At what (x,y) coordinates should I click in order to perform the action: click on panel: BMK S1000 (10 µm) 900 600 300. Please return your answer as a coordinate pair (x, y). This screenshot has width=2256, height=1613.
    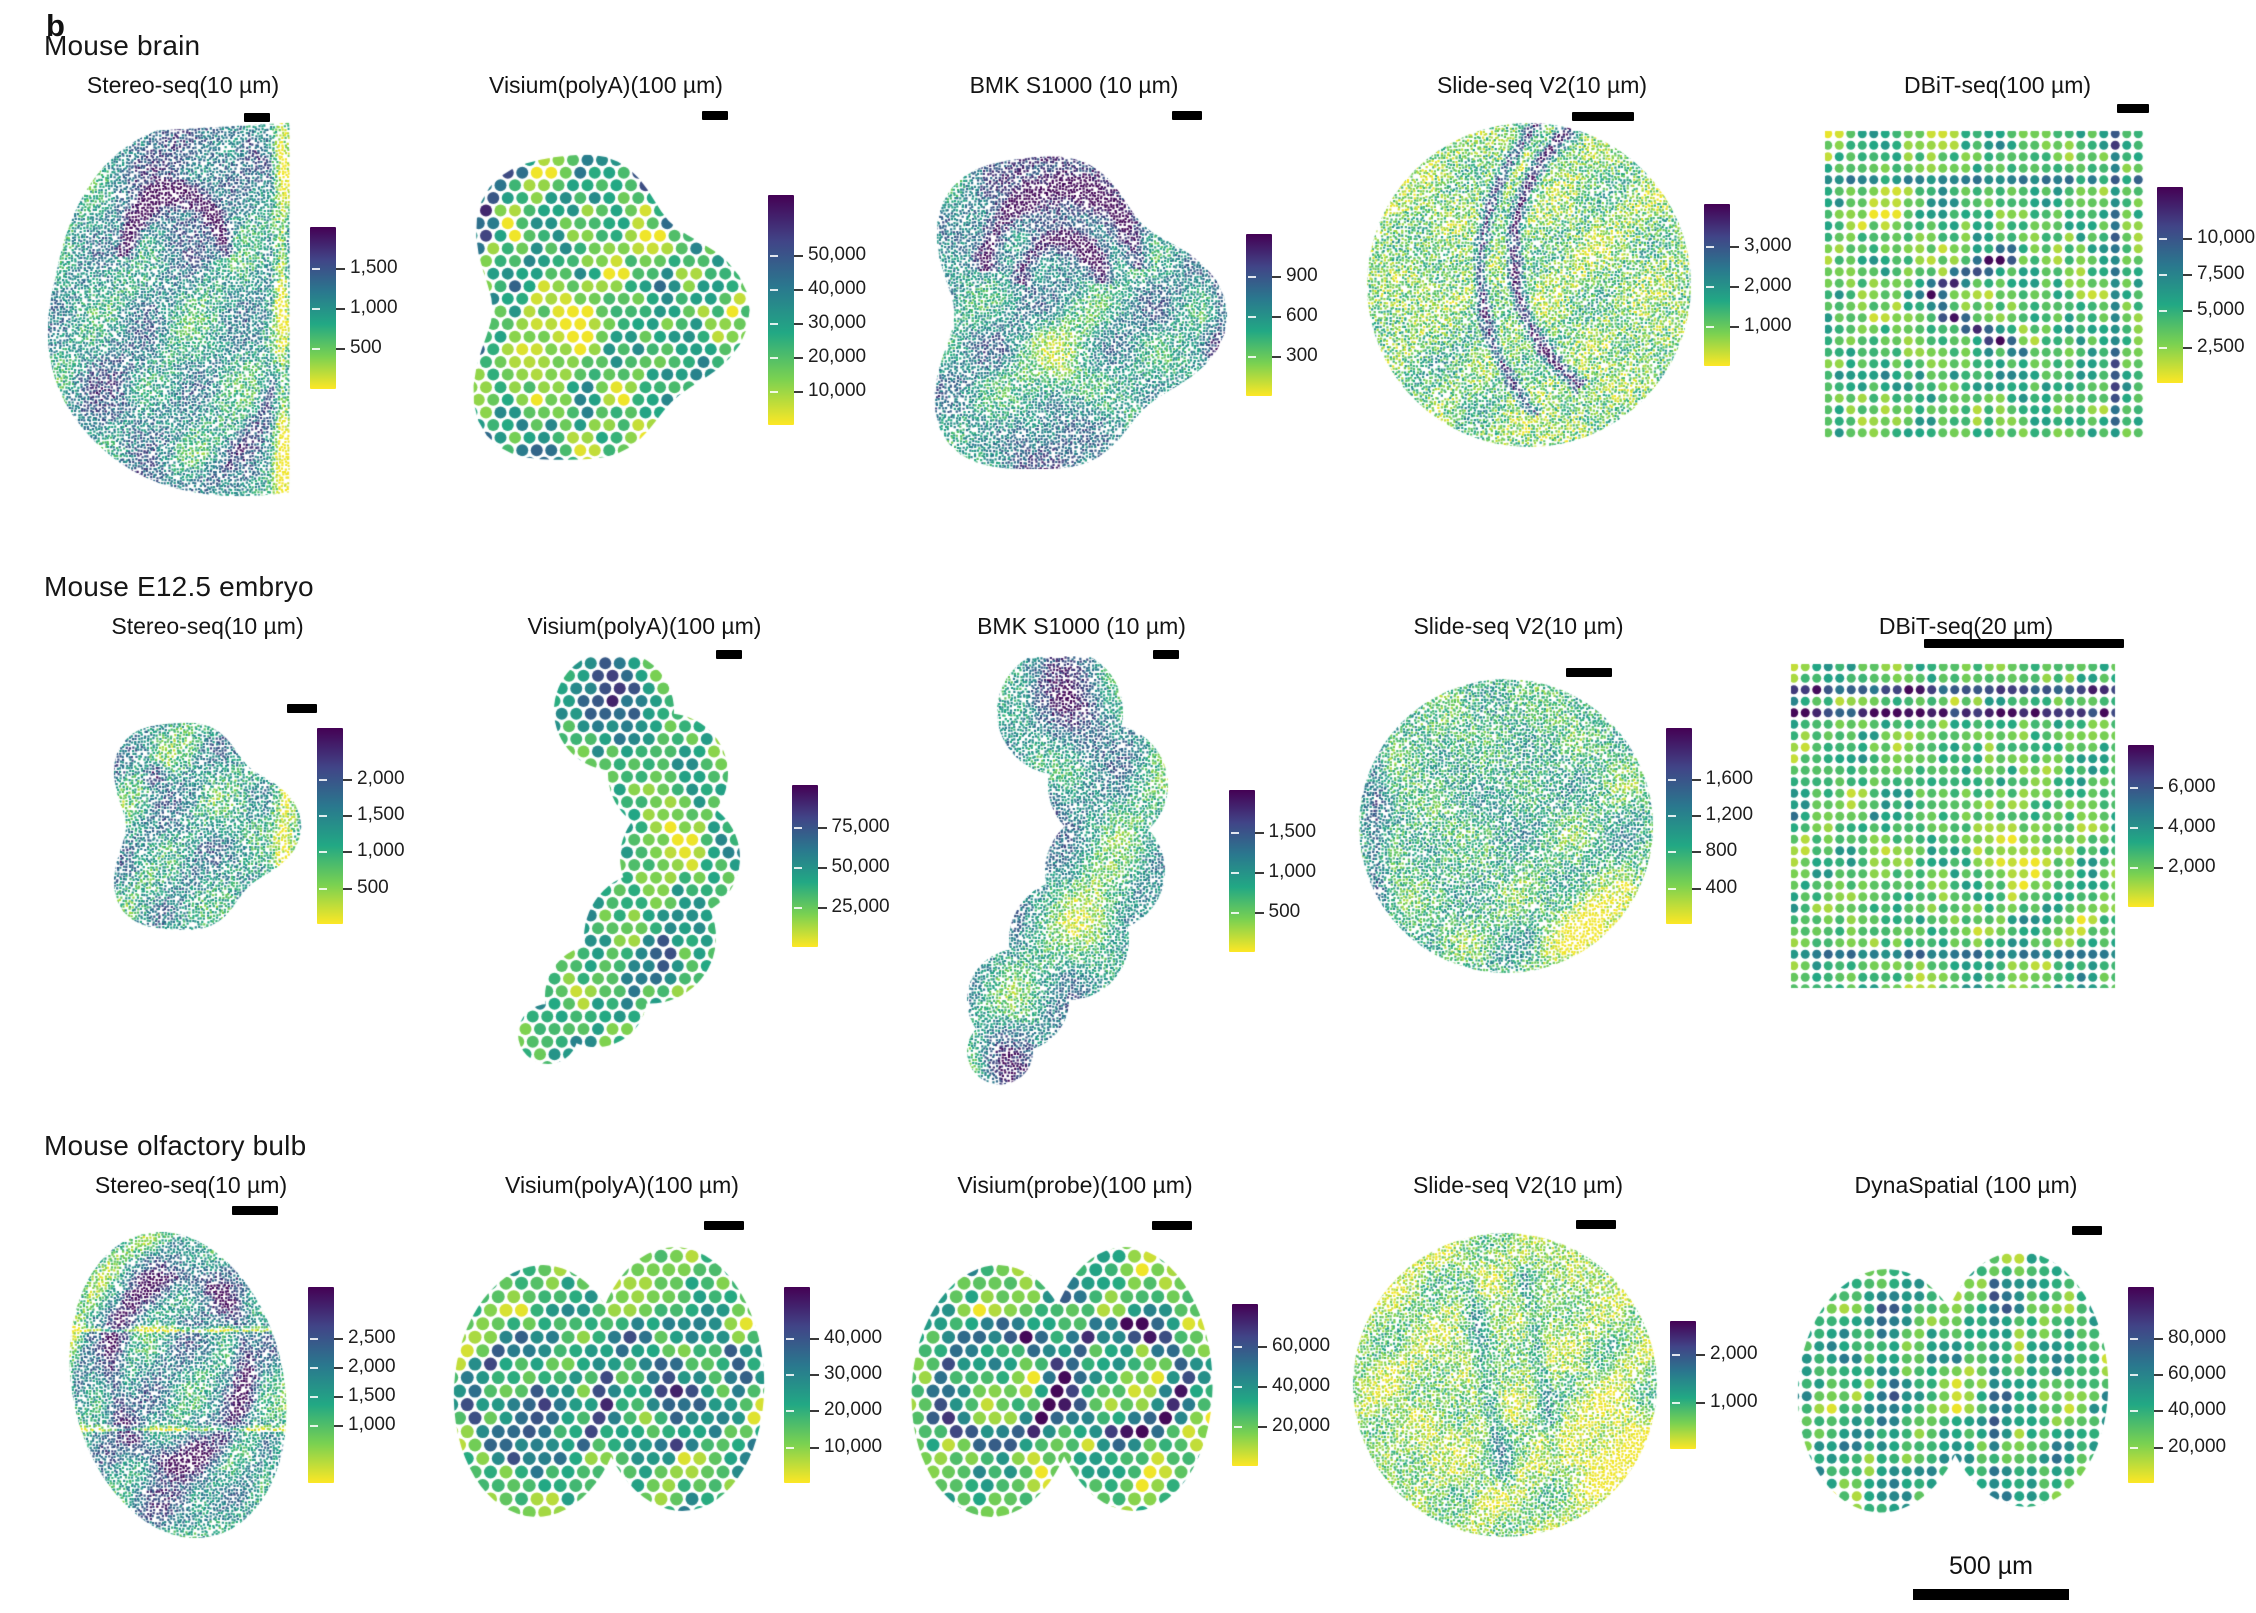
    Looking at the image, I should click on (1122, 293).